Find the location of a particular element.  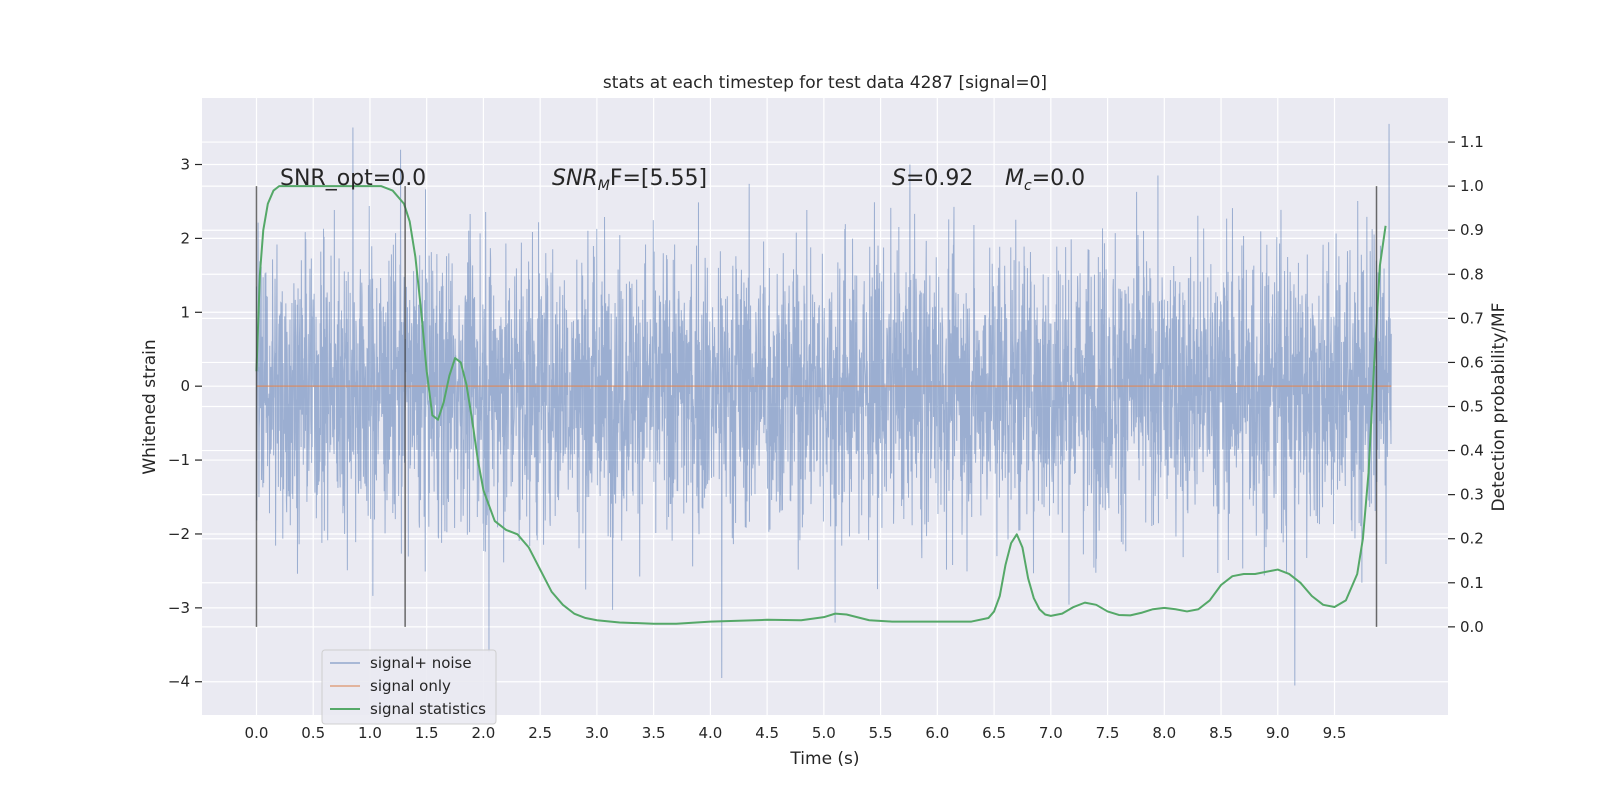

y-right-tick-label: 1.0 is located at coordinates (1472, 186).